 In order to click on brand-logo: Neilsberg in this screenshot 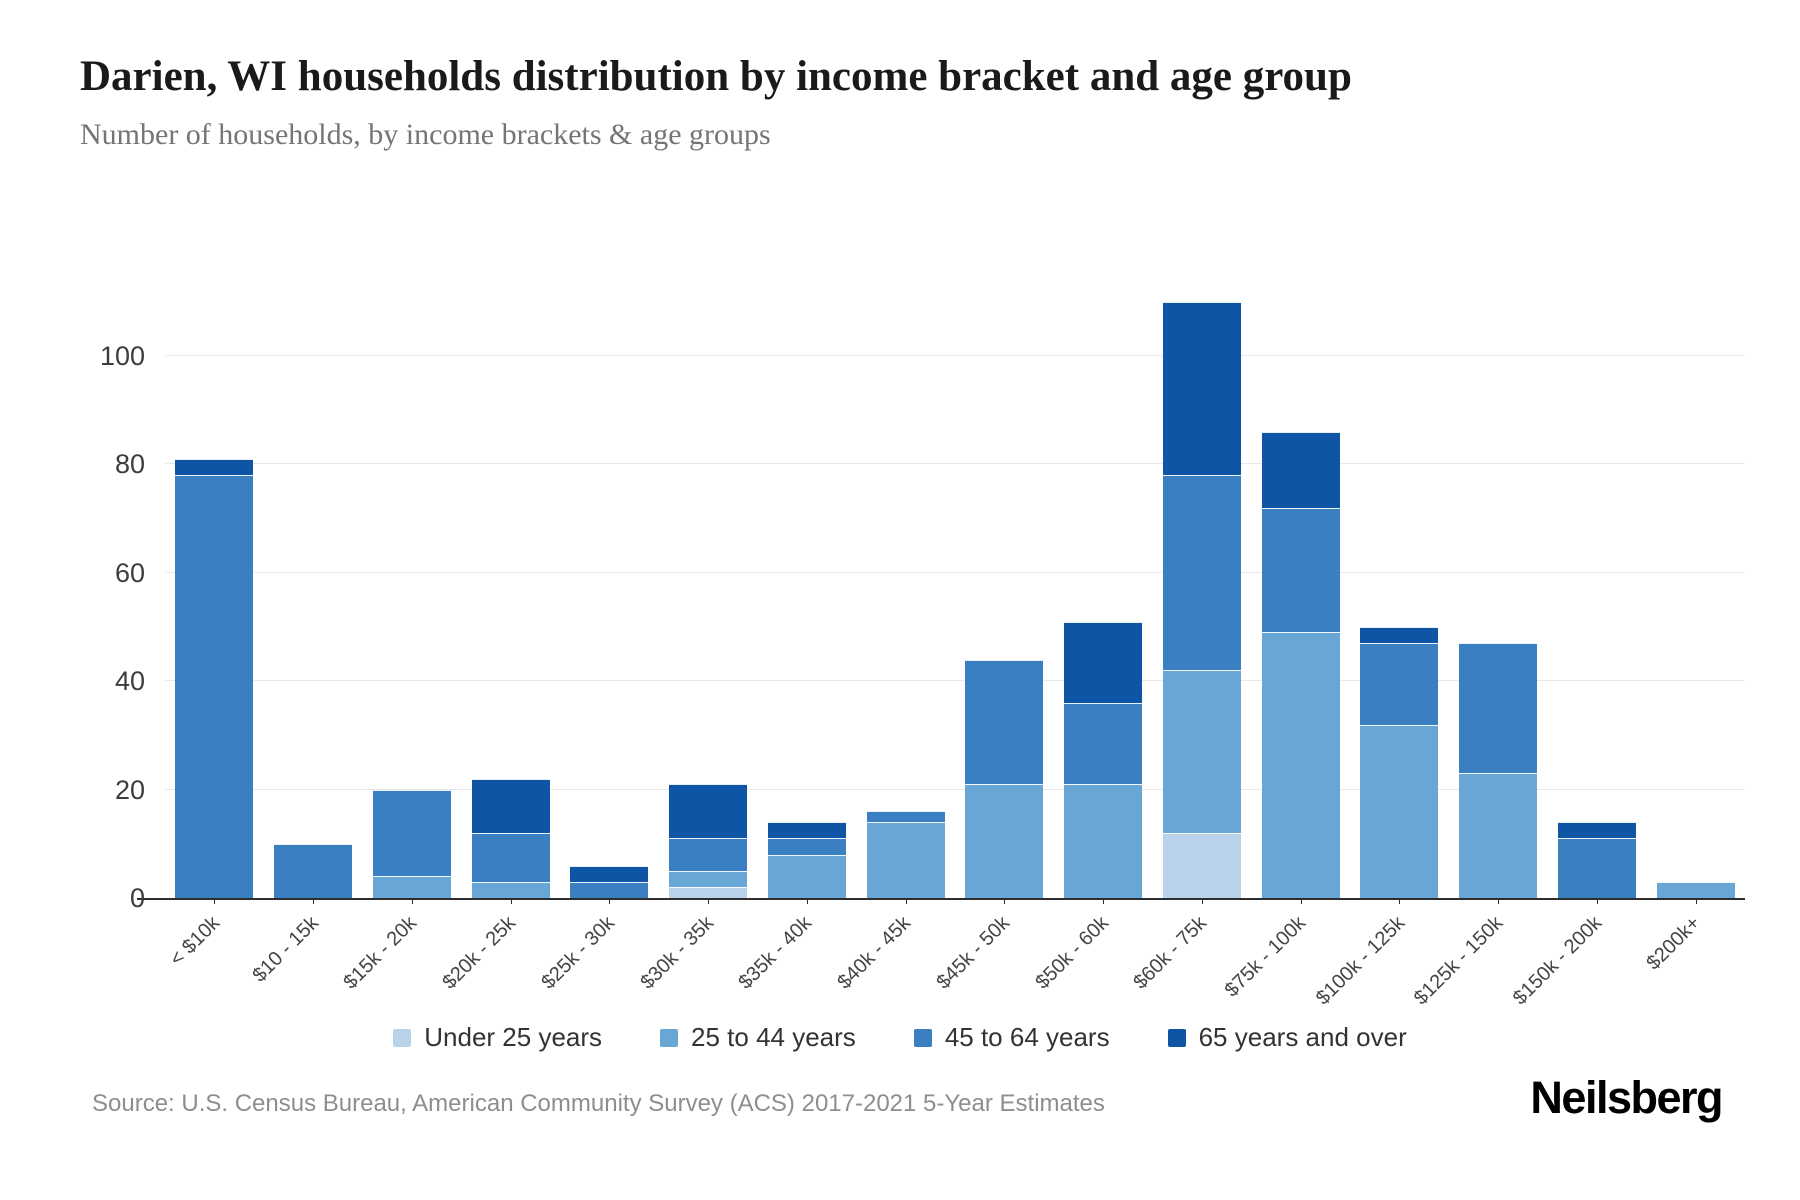, I will do `click(1626, 1097)`.